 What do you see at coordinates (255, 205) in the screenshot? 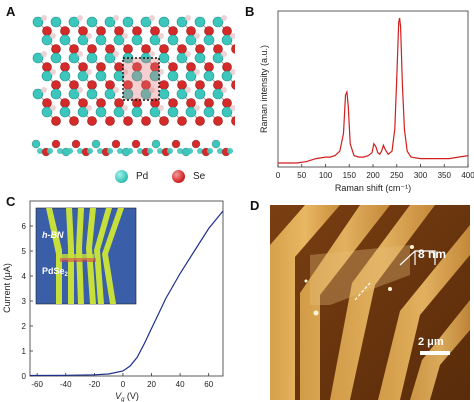
I see `panel-label-d: D` at bounding box center [255, 205].